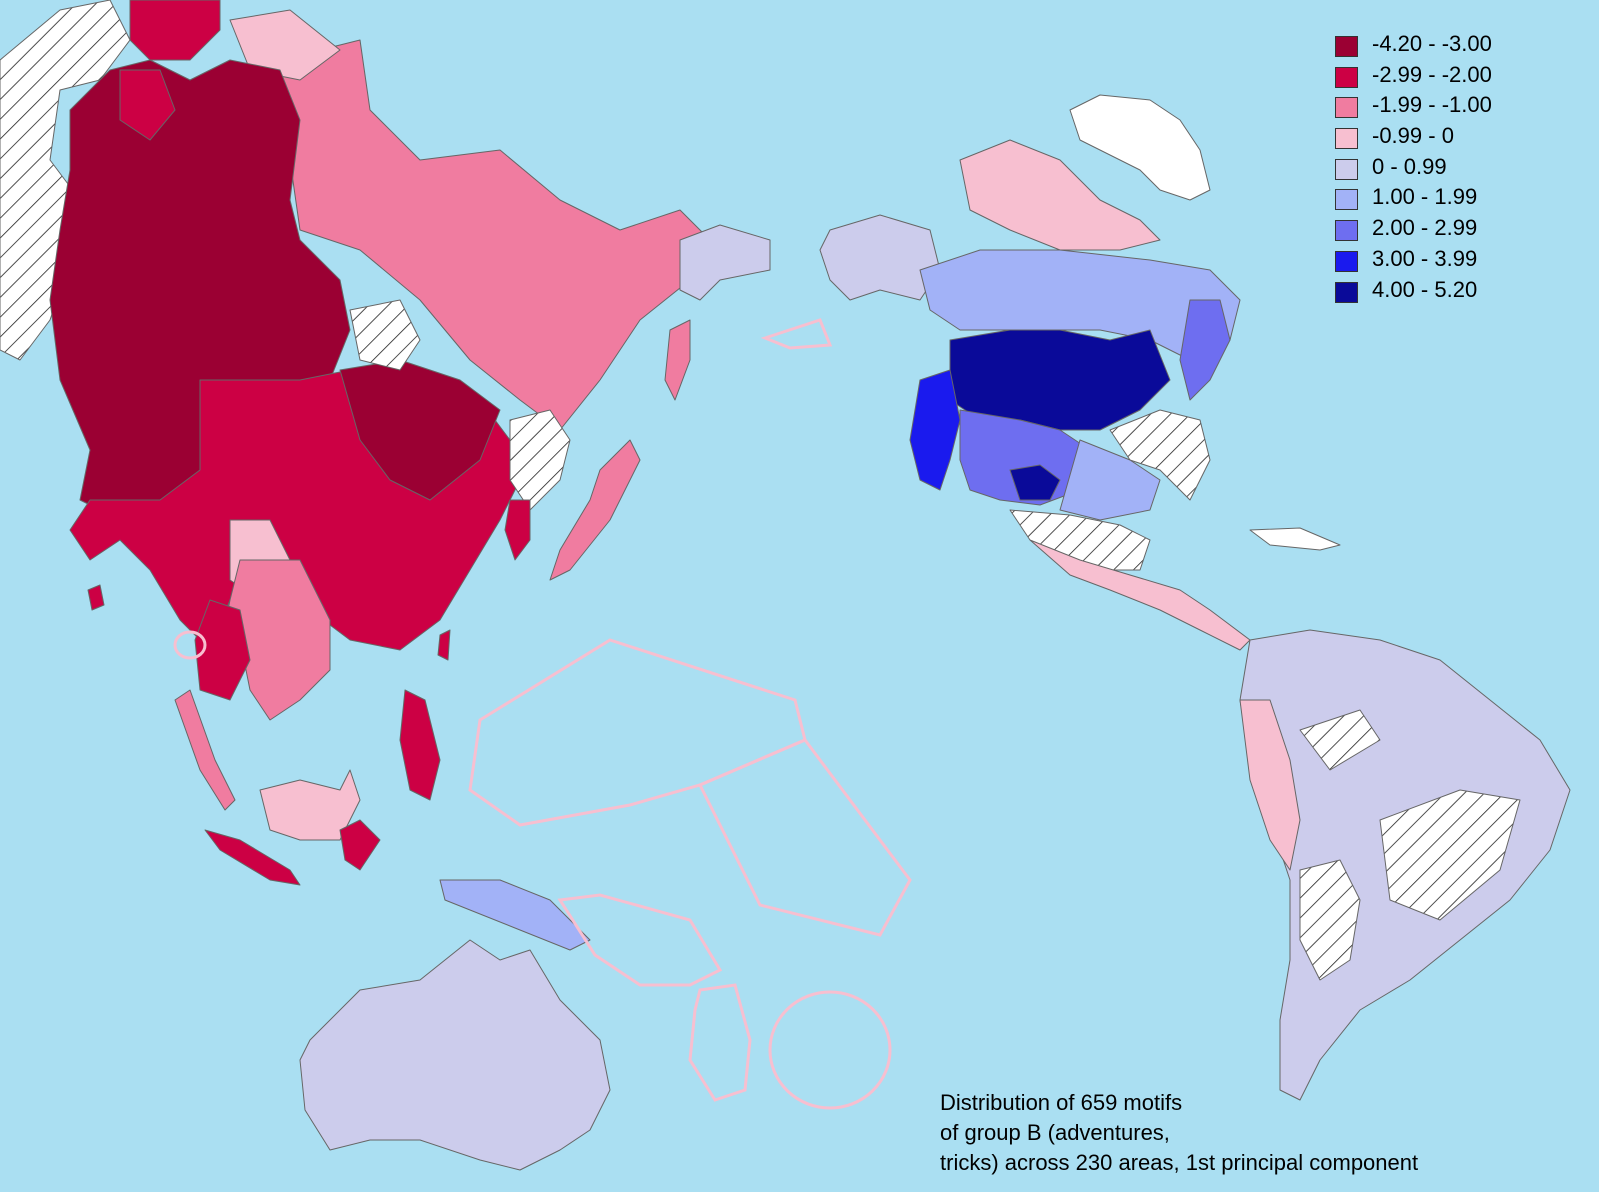 This screenshot has width=1599, height=1192. Describe the element at coordinates (96, 597) in the screenshot. I see `sri-lanka` at that location.